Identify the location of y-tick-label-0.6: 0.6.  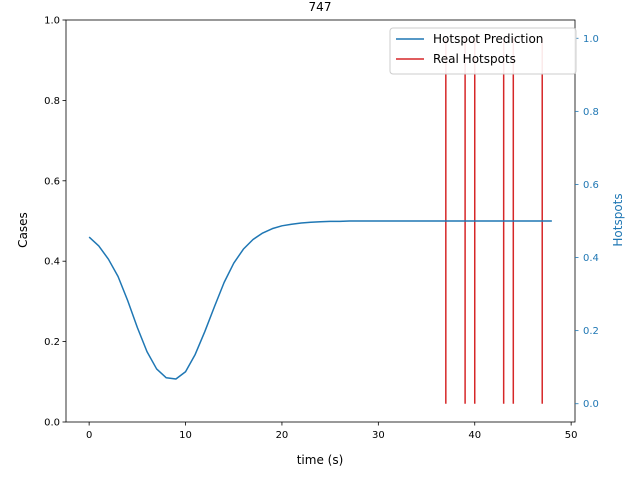
(52, 181).